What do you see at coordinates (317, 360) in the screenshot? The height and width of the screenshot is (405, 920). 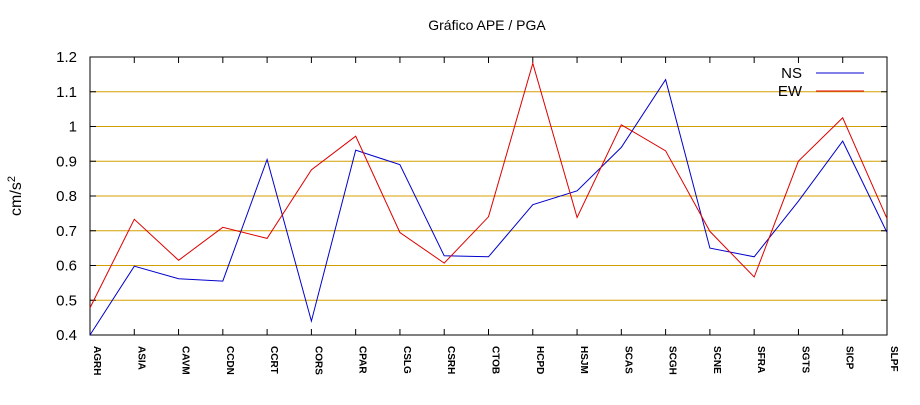 I see `x-tick-label-cors: CORS` at bounding box center [317, 360].